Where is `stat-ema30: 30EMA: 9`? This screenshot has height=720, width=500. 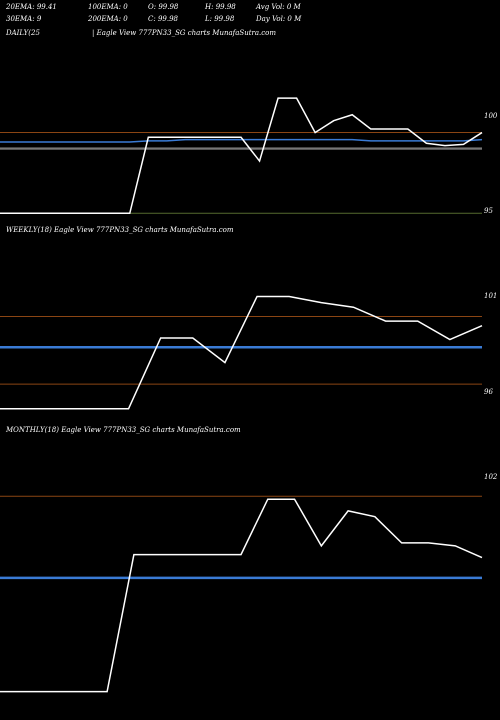 stat-ema30: 30EMA: 9 is located at coordinates (24, 19).